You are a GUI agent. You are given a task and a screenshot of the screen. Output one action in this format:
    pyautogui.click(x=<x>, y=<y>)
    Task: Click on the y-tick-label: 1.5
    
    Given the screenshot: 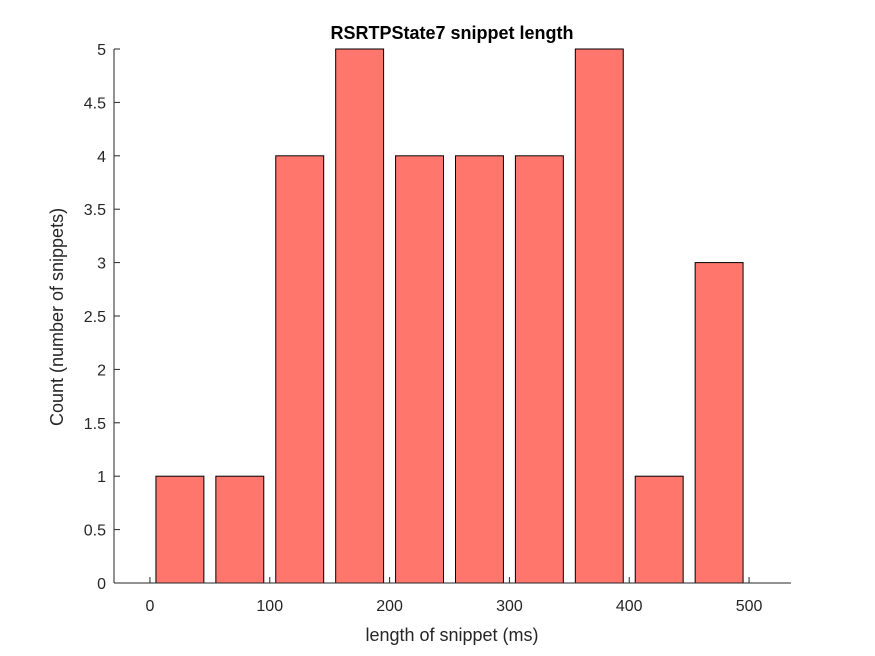 What is the action you would take?
    pyautogui.click(x=95, y=424)
    